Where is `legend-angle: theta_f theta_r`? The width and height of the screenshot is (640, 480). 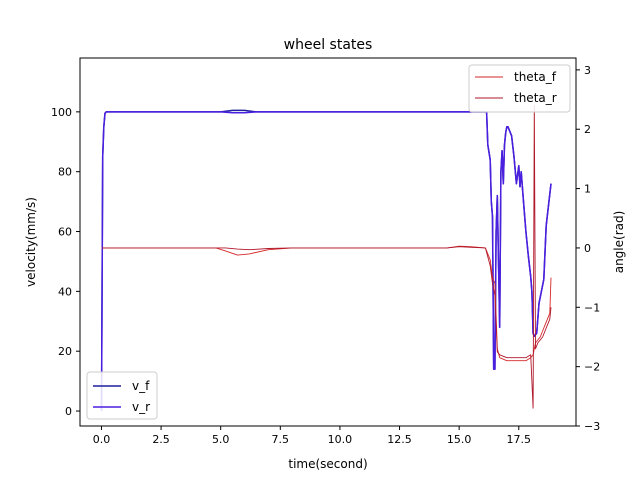
legend-angle: theta_f theta_r is located at coordinates (519, 88).